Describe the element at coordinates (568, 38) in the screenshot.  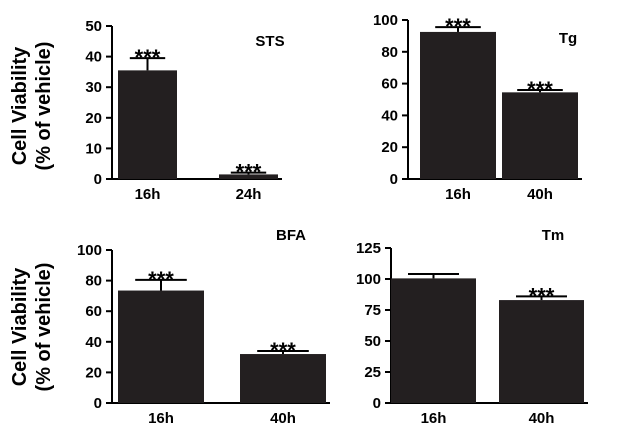
I see `chart-title: Tg` at that location.